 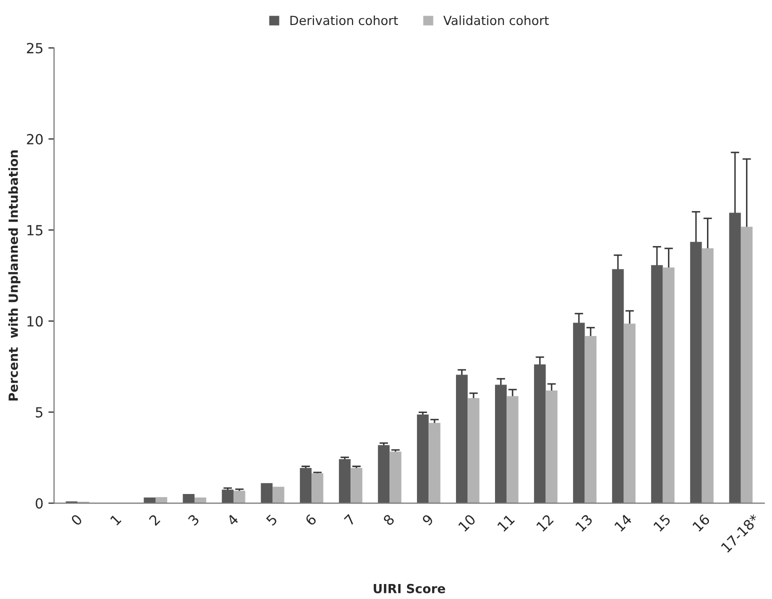 What do you see at coordinates (344, 20) in the screenshot?
I see `legend-label: Derivation cohort` at bounding box center [344, 20].